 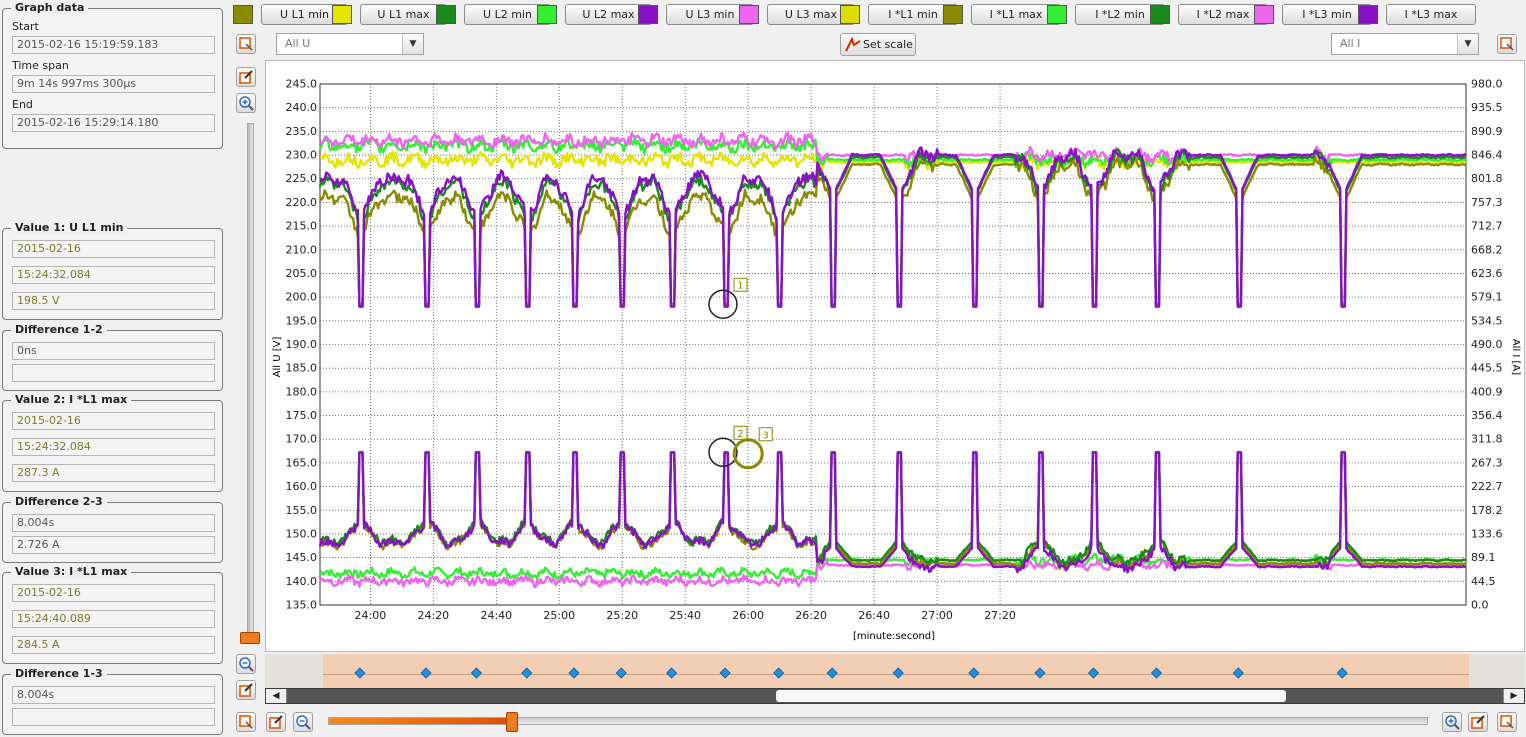 What do you see at coordinates (878, 721) in the screenshot?
I see `x-zoom-track` at bounding box center [878, 721].